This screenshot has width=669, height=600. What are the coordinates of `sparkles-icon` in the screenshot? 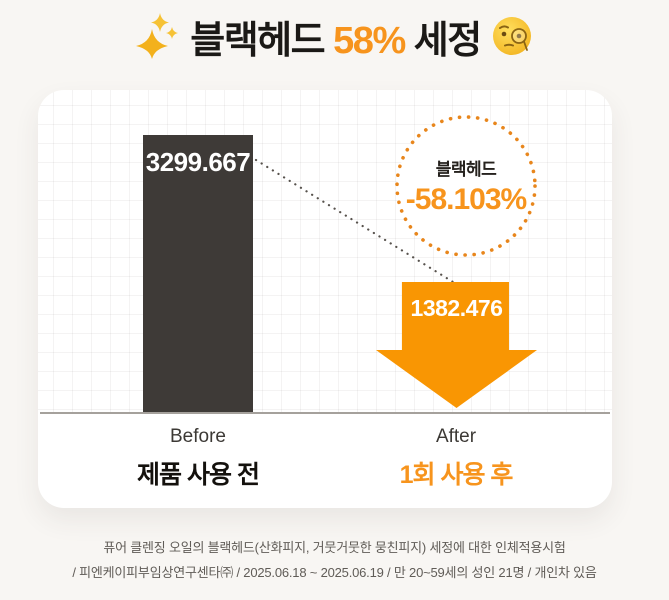 It's located at (158, 36).